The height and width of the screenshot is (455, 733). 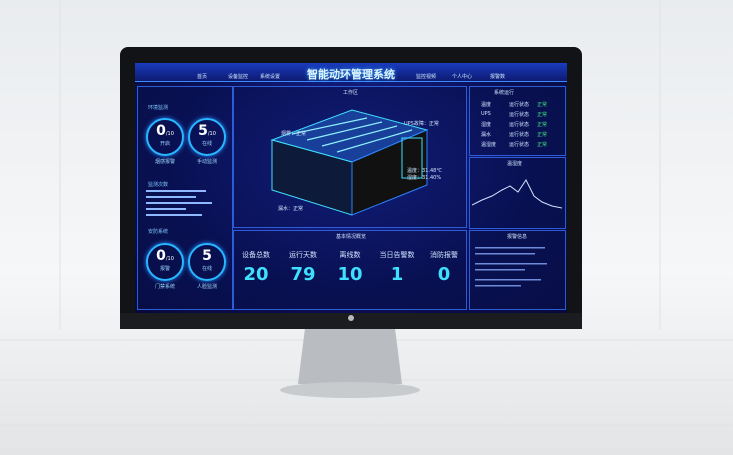 What do you see at coordinates (517, 237) in the screenshot?
I see `panel-title: 报警信息` at bounding box center [517, 237].